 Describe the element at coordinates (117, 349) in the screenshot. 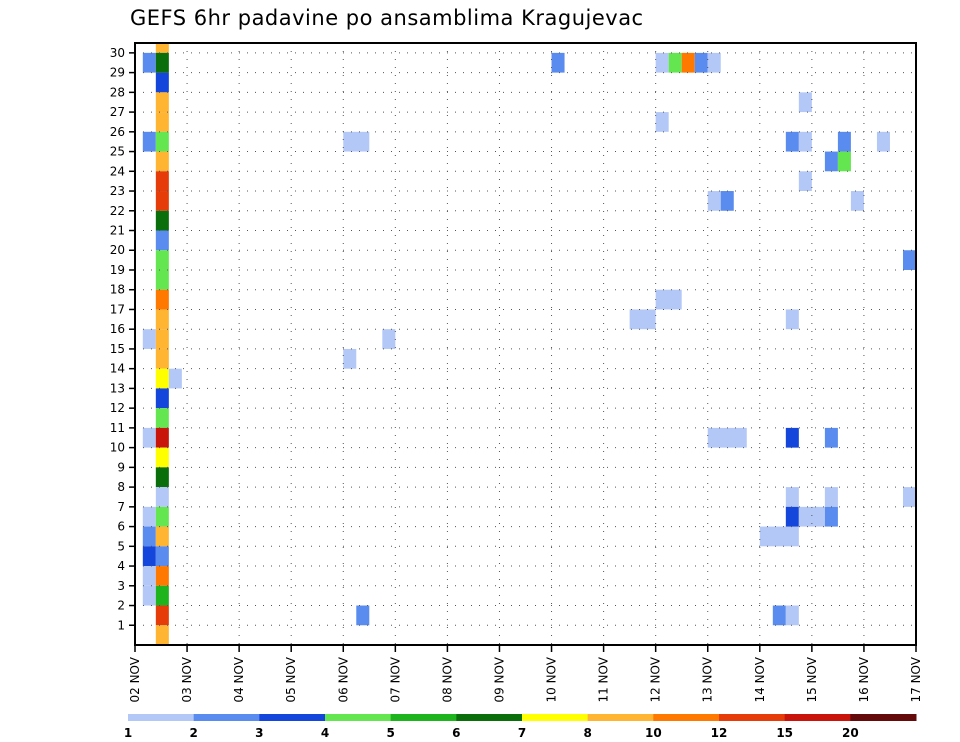

I see `y-tick-label: 15` at that location.